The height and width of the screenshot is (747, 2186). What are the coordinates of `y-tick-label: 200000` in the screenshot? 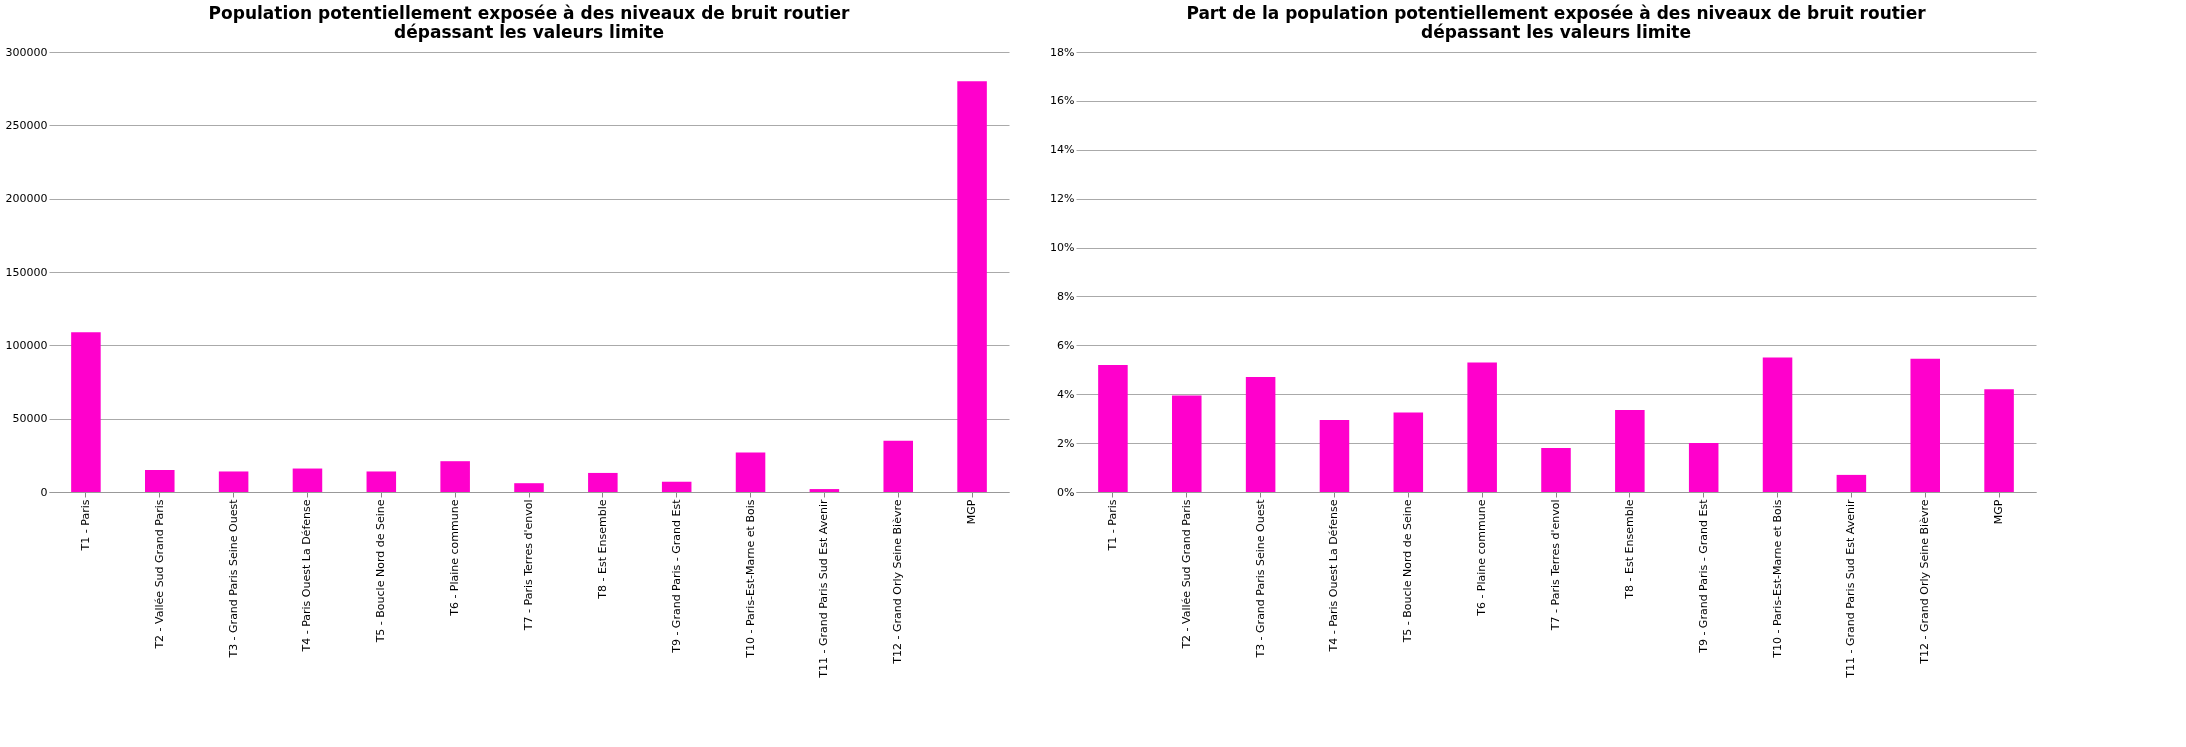 It's located at (26, 199).